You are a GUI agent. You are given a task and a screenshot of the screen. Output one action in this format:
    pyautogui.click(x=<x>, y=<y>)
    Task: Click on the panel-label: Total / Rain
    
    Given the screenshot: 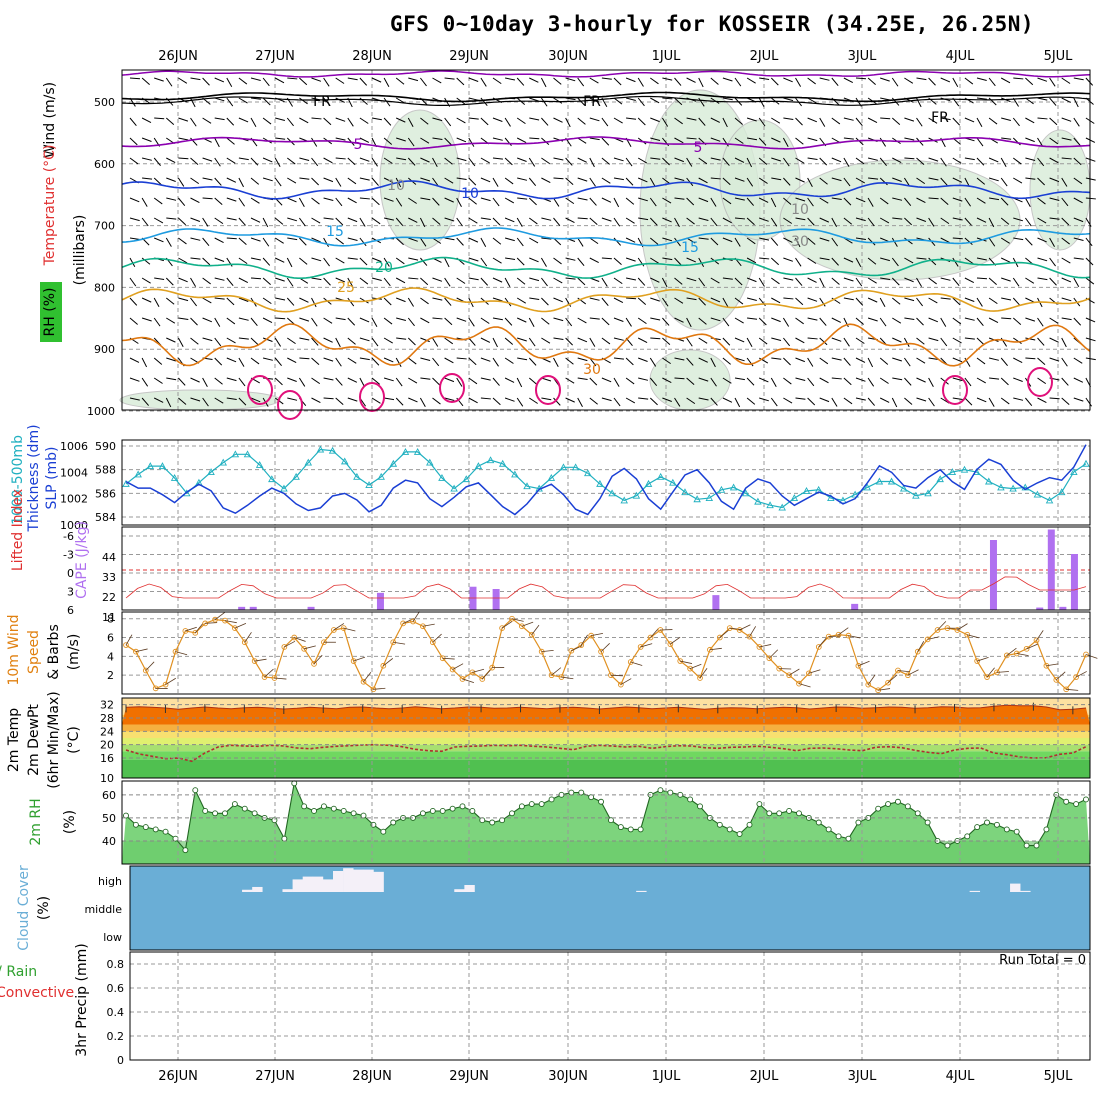 What is the action you would take?
    pyautogui.click(x=18, y=972)
    